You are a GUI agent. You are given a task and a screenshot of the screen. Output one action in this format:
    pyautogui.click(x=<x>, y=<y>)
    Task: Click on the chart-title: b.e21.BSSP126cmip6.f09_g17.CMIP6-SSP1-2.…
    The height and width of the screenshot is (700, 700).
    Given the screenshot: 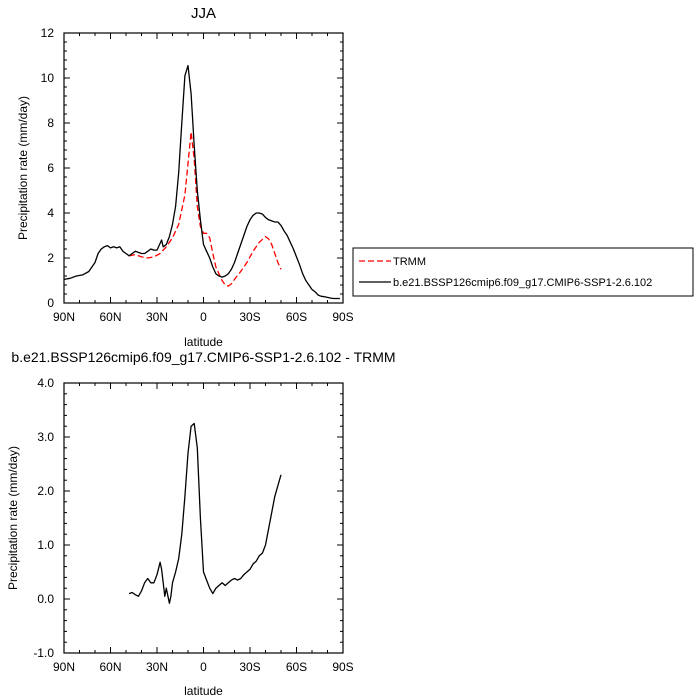 What is the action you would take?
    pyautogui.click(x=203, y=357)
    